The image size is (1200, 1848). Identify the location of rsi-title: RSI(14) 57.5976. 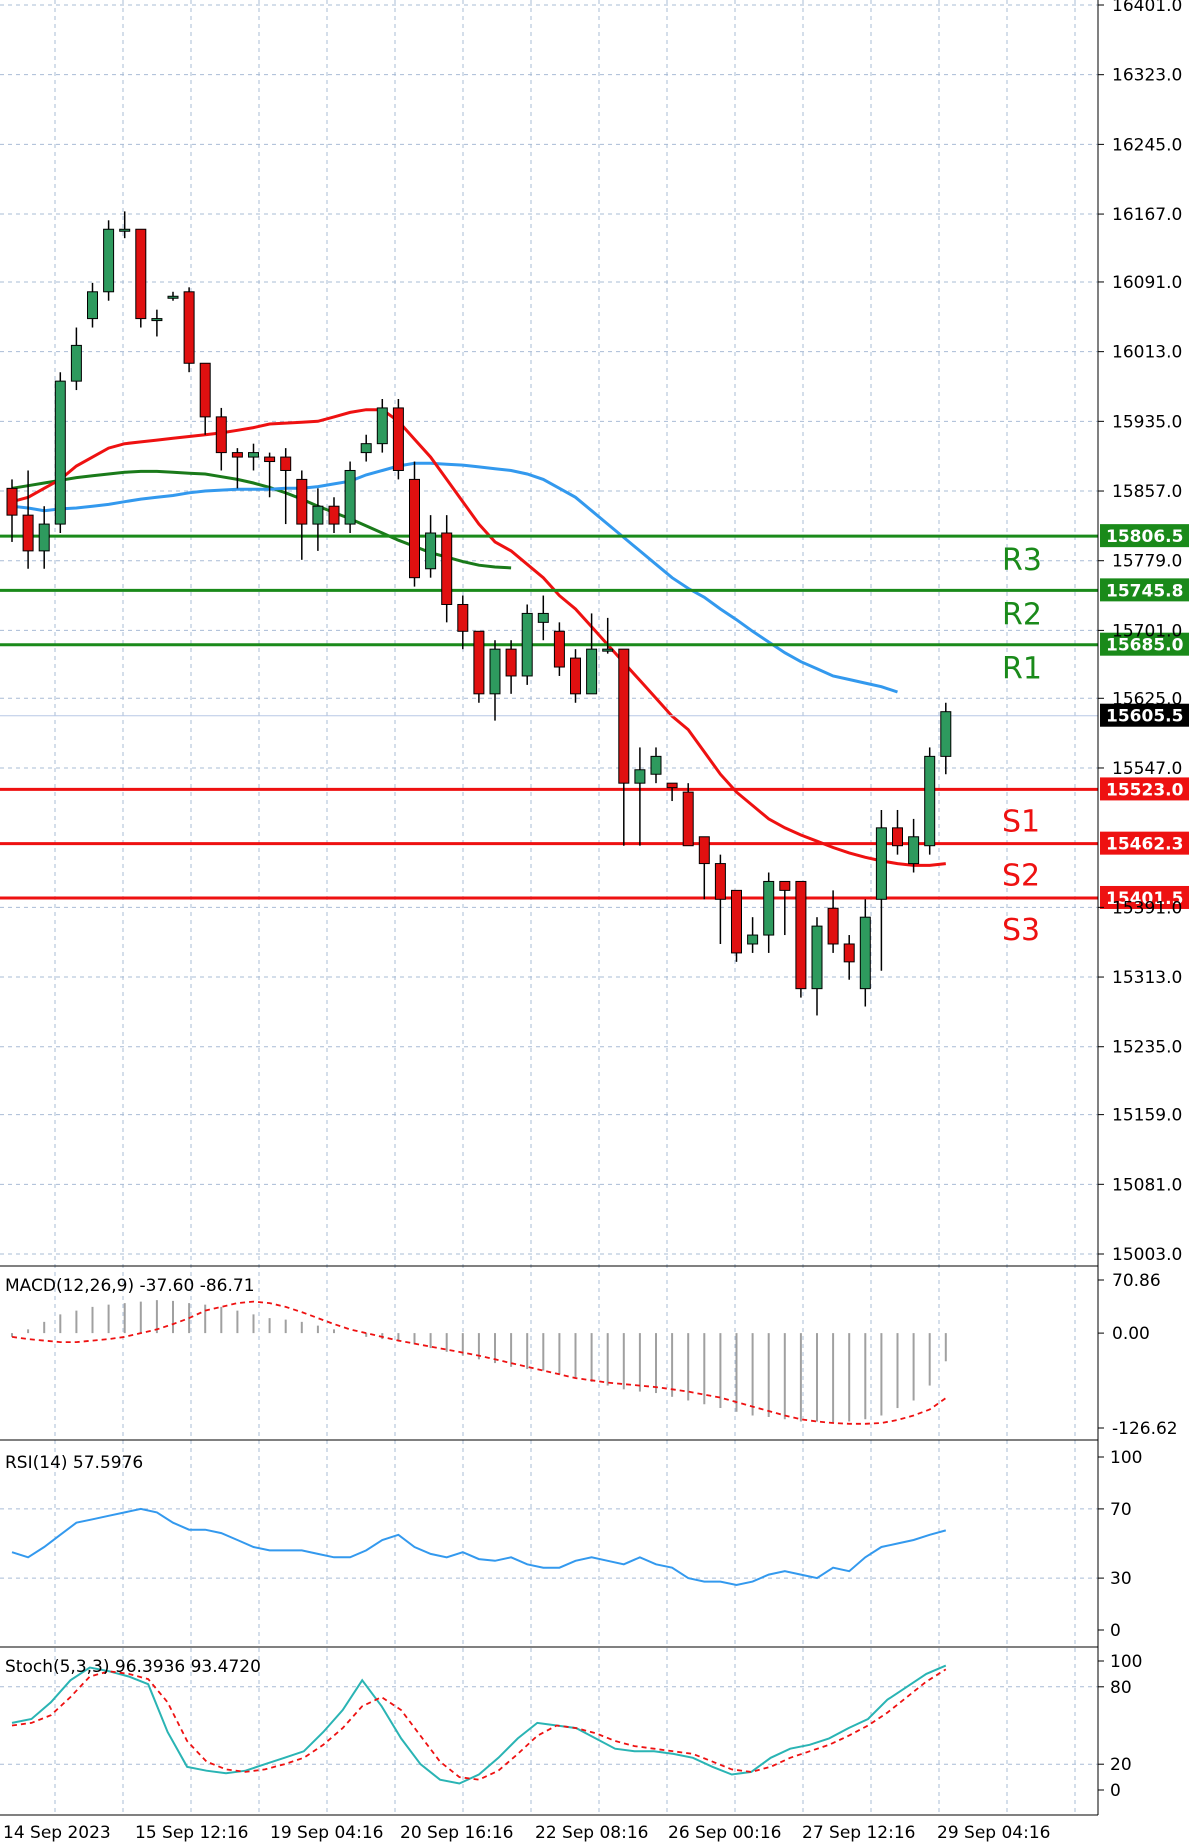
(74, 1463).